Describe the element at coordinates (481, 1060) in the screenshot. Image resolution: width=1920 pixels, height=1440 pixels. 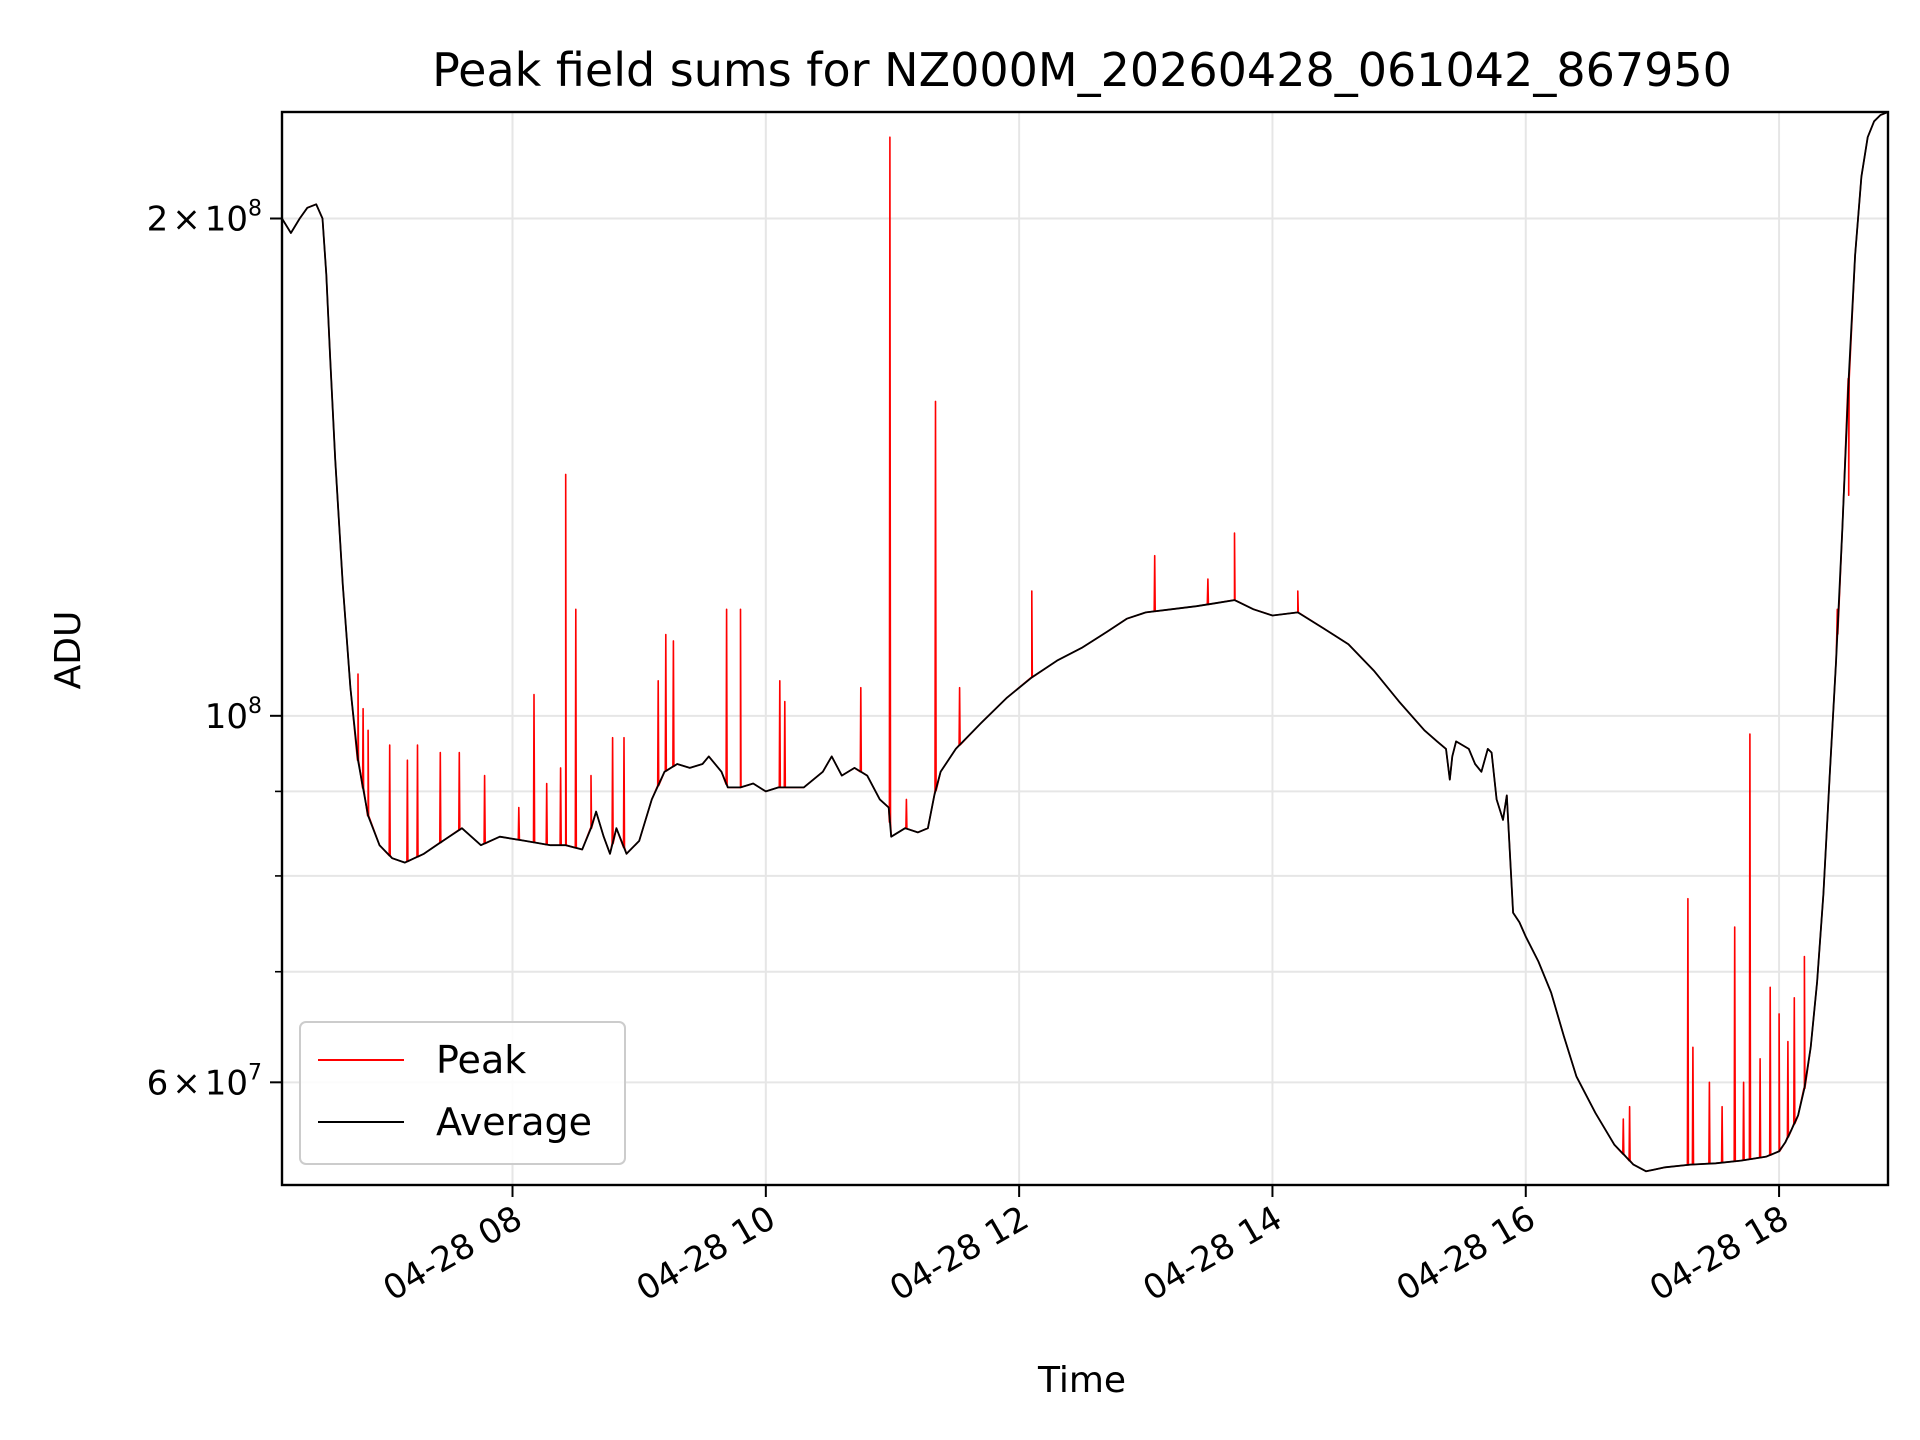
I see `legend-label-peak: Peak` at that location.